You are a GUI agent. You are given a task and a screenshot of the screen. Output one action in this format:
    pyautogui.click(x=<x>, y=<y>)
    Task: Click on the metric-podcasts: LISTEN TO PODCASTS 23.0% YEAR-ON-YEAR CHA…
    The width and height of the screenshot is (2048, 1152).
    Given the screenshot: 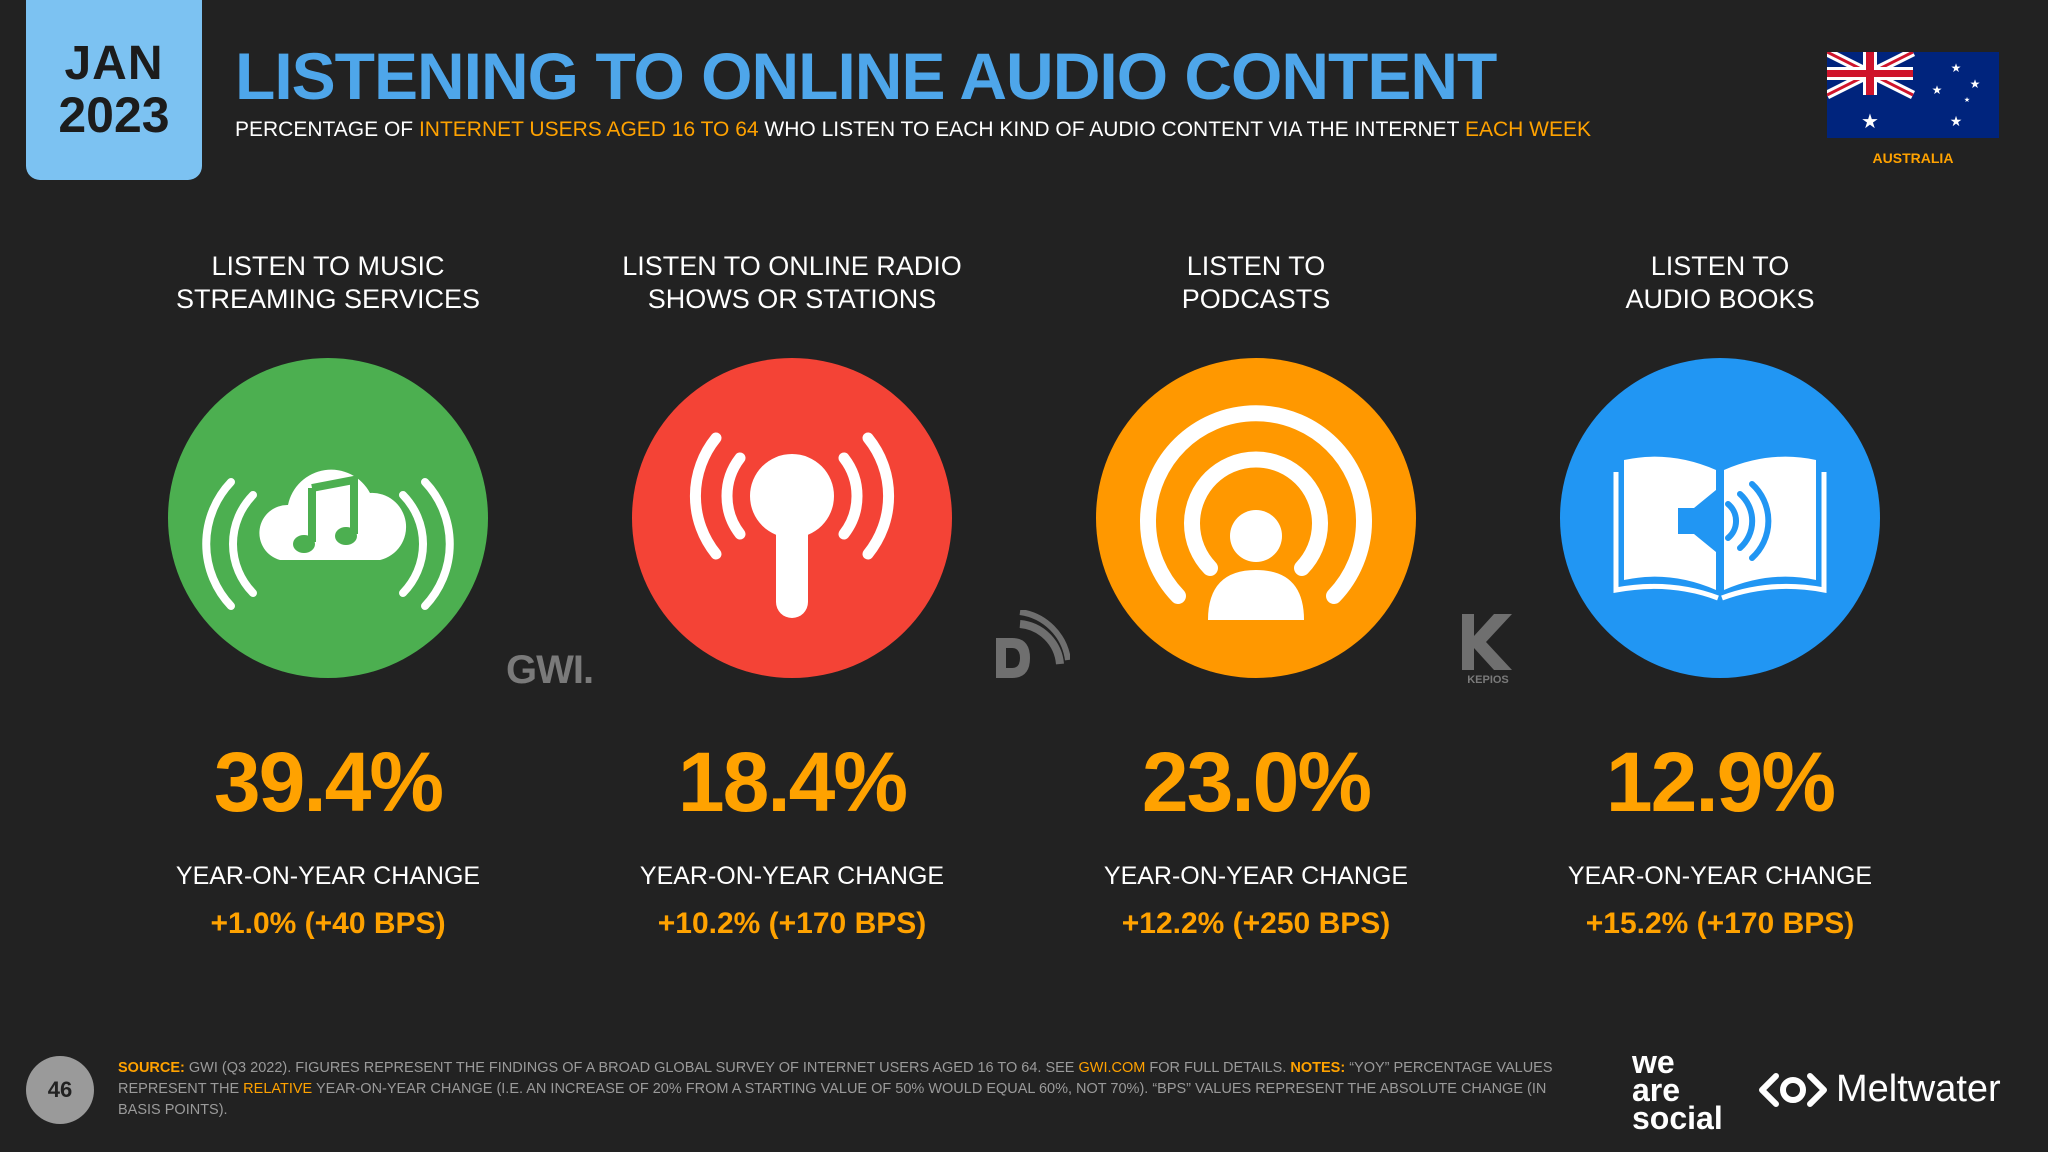 What is the action you would take?
    pyautogui.click(x=1256, y=595)
    